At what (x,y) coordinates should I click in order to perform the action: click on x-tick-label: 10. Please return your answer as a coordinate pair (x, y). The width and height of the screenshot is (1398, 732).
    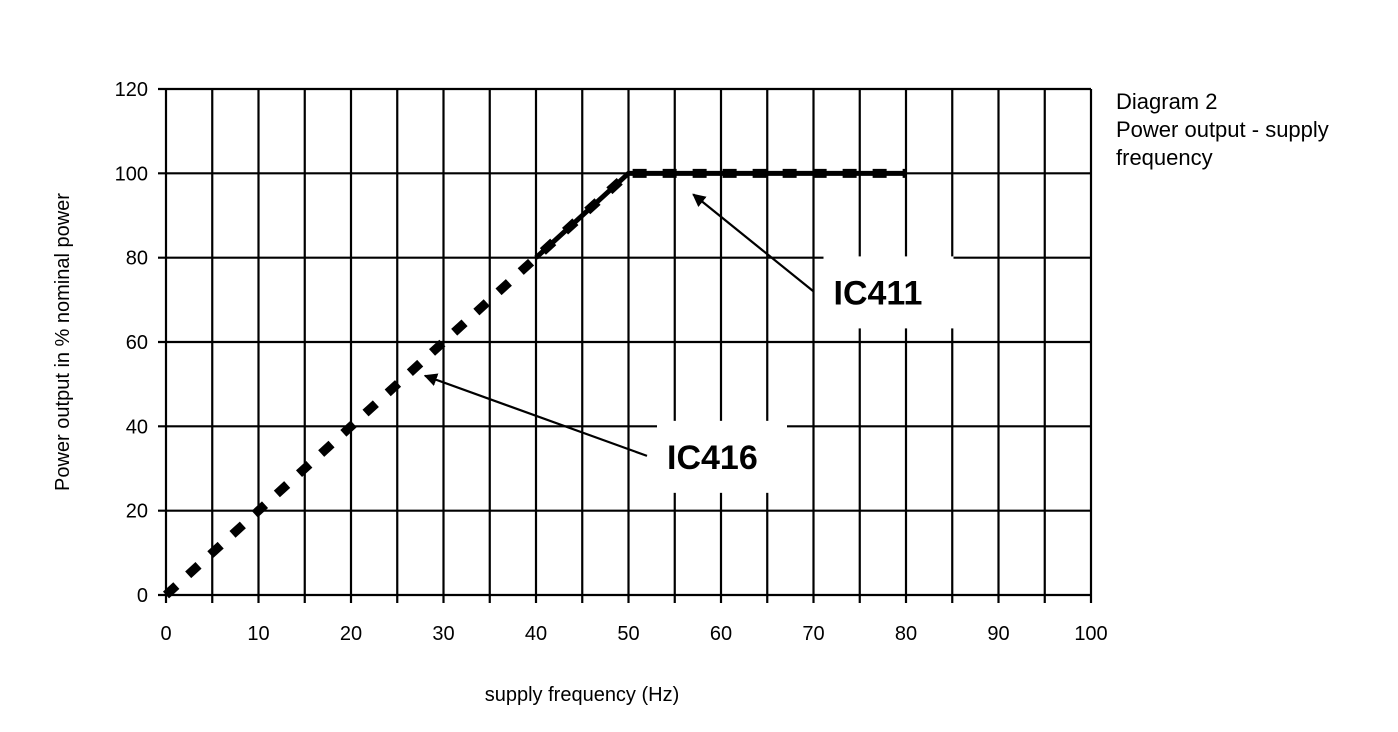
    Looking at the image, I should click on (258, 634).